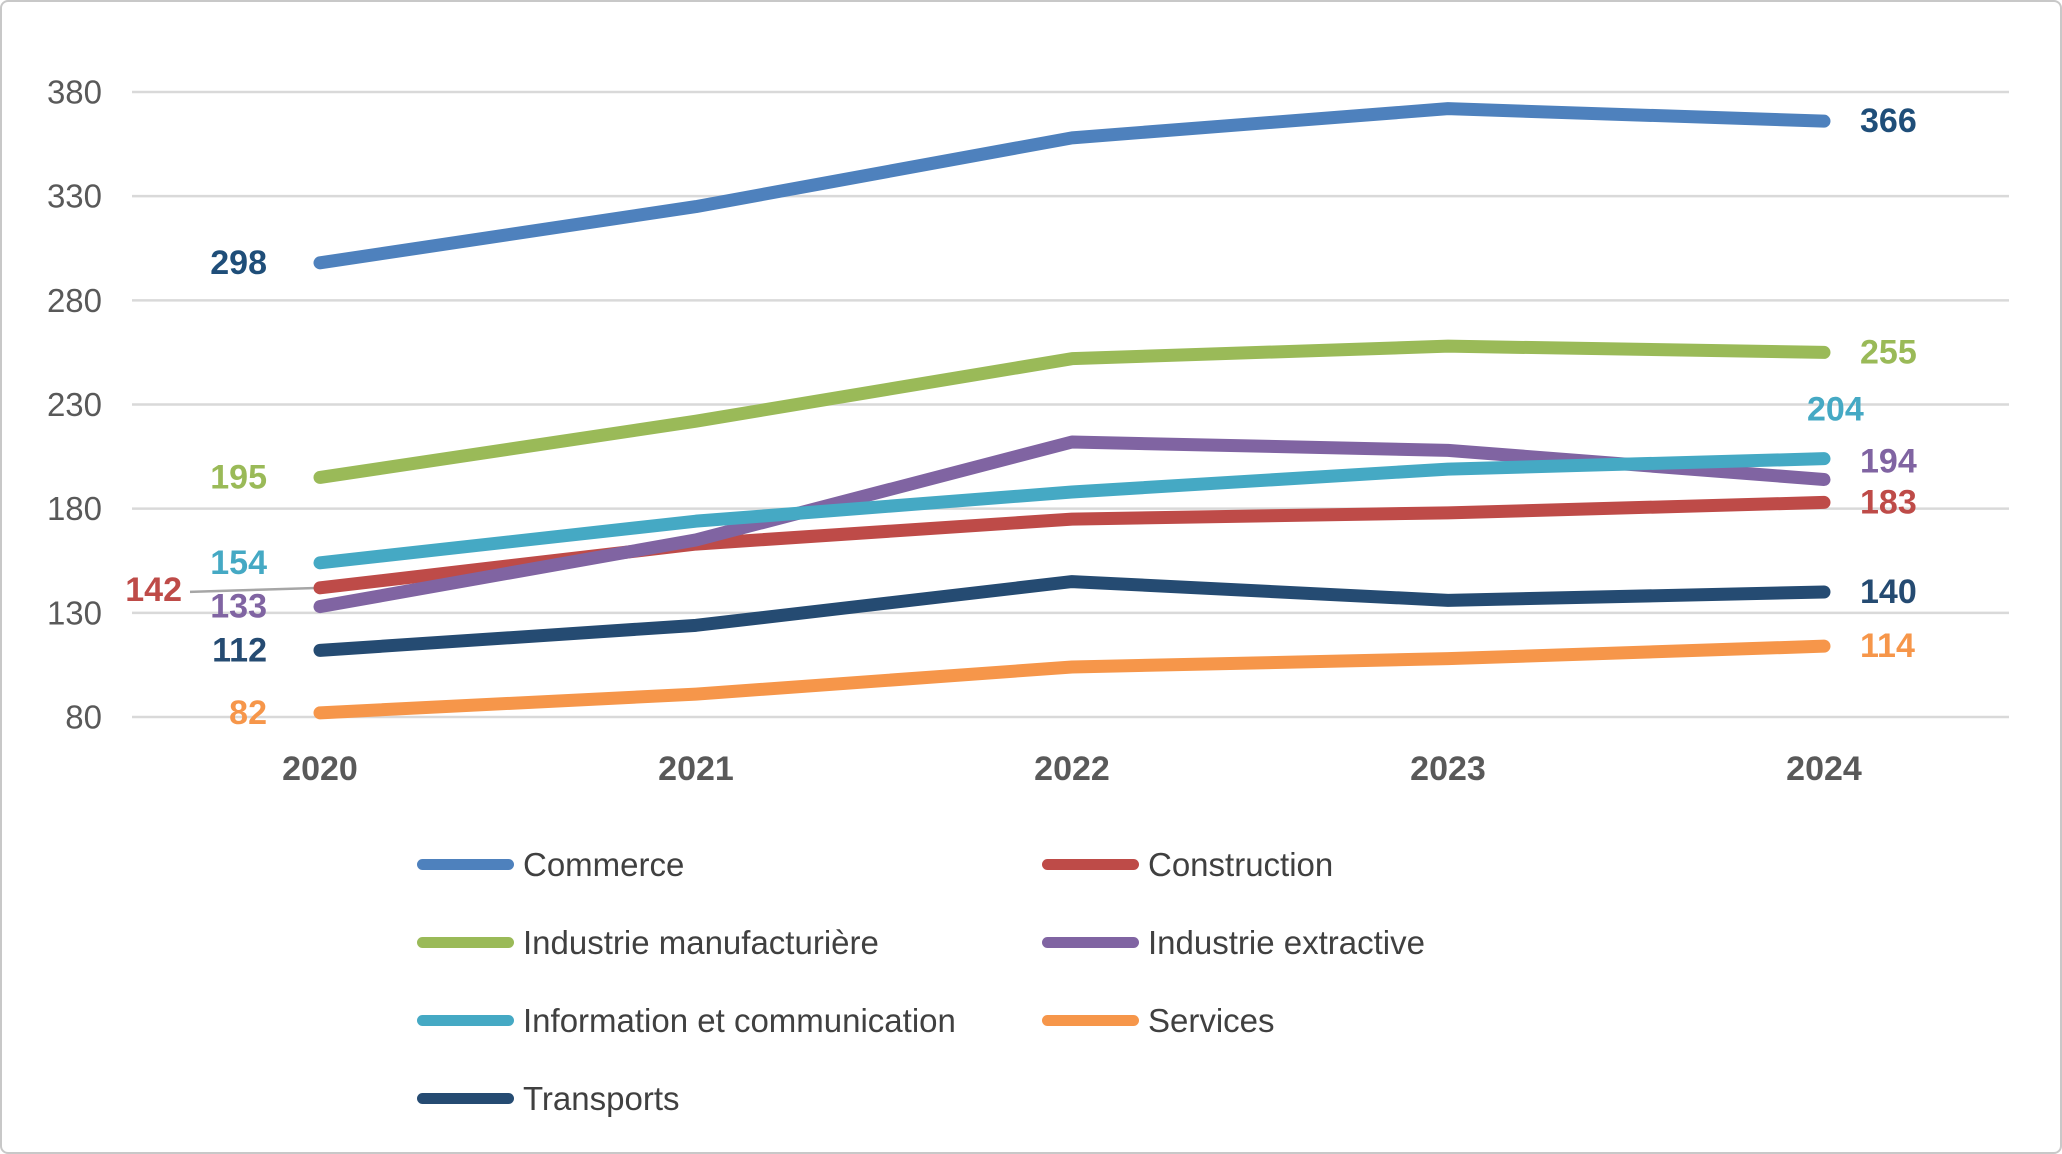  I want to click on data-label-start-transports: 112, so click(239, 650).